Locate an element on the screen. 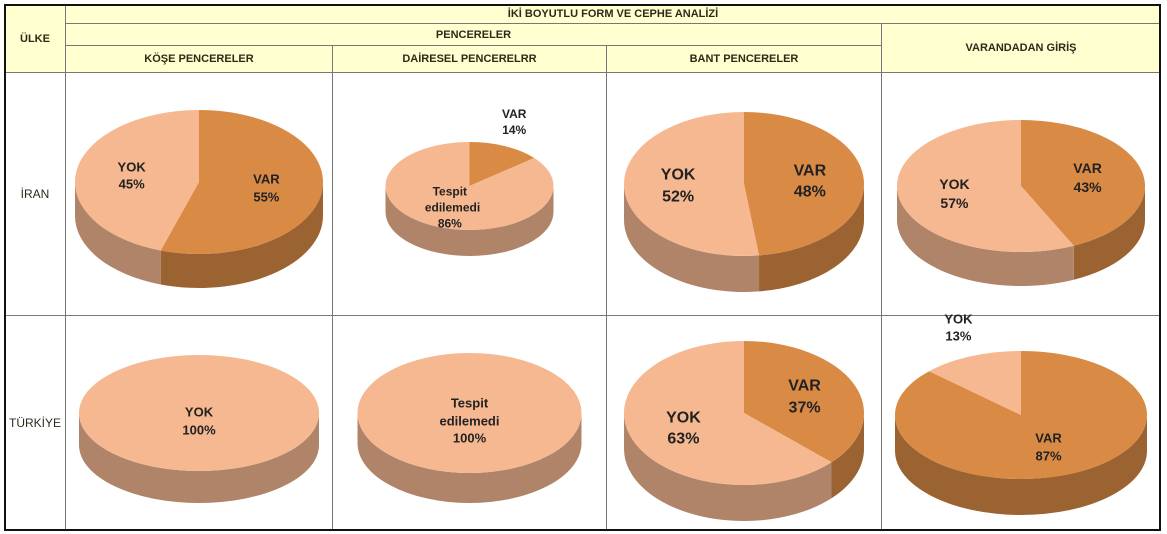 The width and height of the screenshot is (1167, 534). slice-label: VAR 48% is located at coordinates (810, 181).